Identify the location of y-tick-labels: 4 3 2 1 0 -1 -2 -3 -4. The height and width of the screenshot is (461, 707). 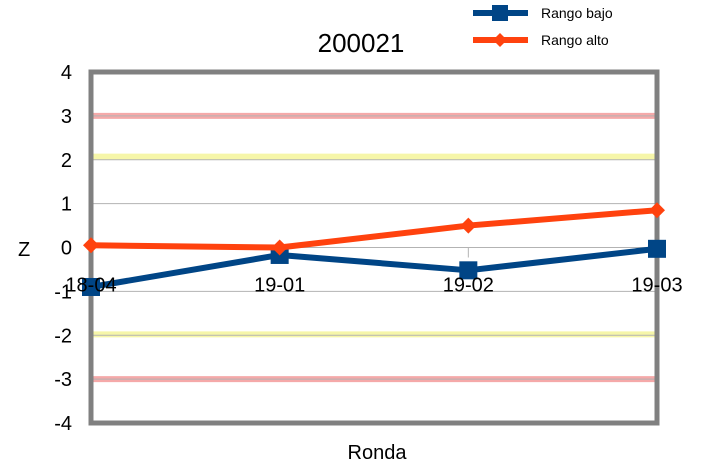
(63, 248).